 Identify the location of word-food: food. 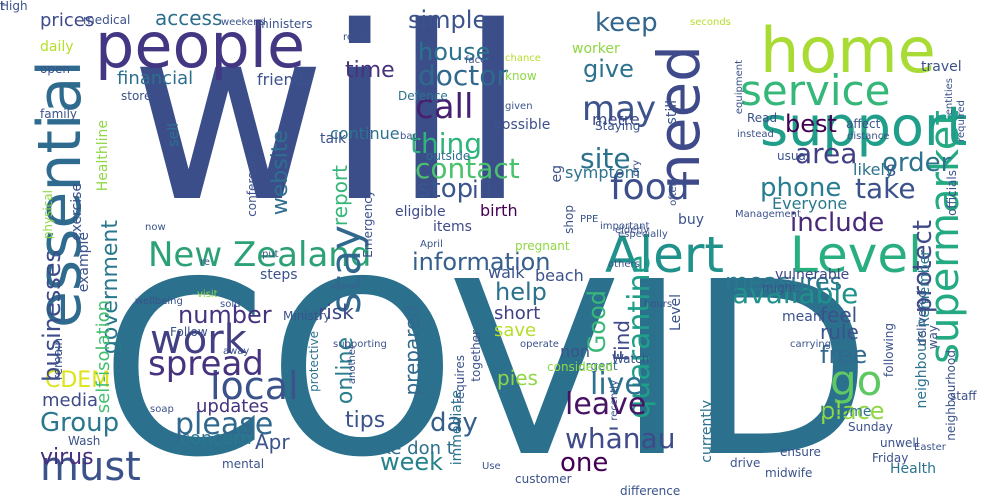
(650, 187).